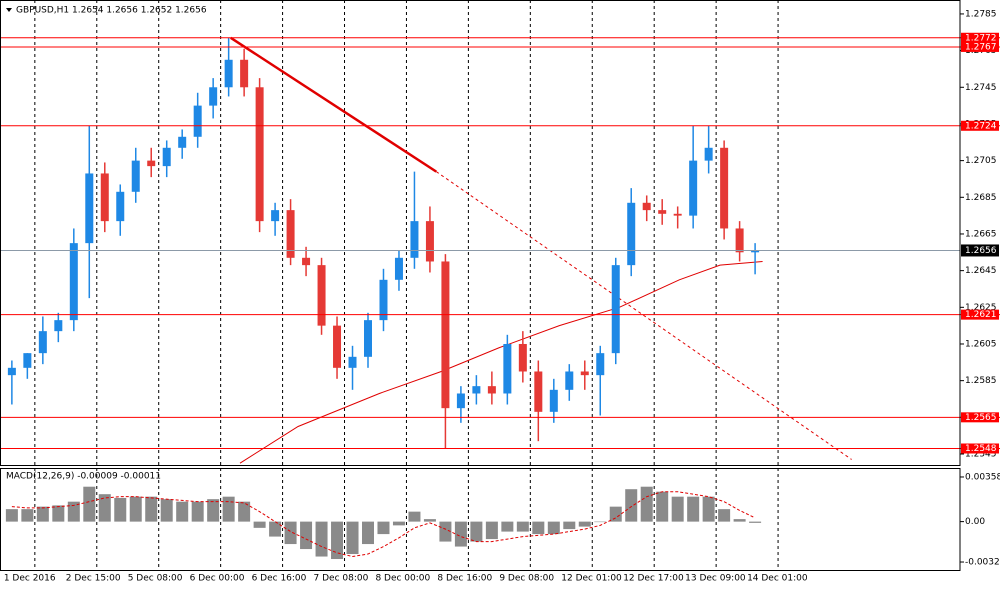 This screenshot has height=592, width=1000. What do you see at coordinates (9, 10) in the screenshot?
I see `menu-arrow` at bounding box center [9, 10].